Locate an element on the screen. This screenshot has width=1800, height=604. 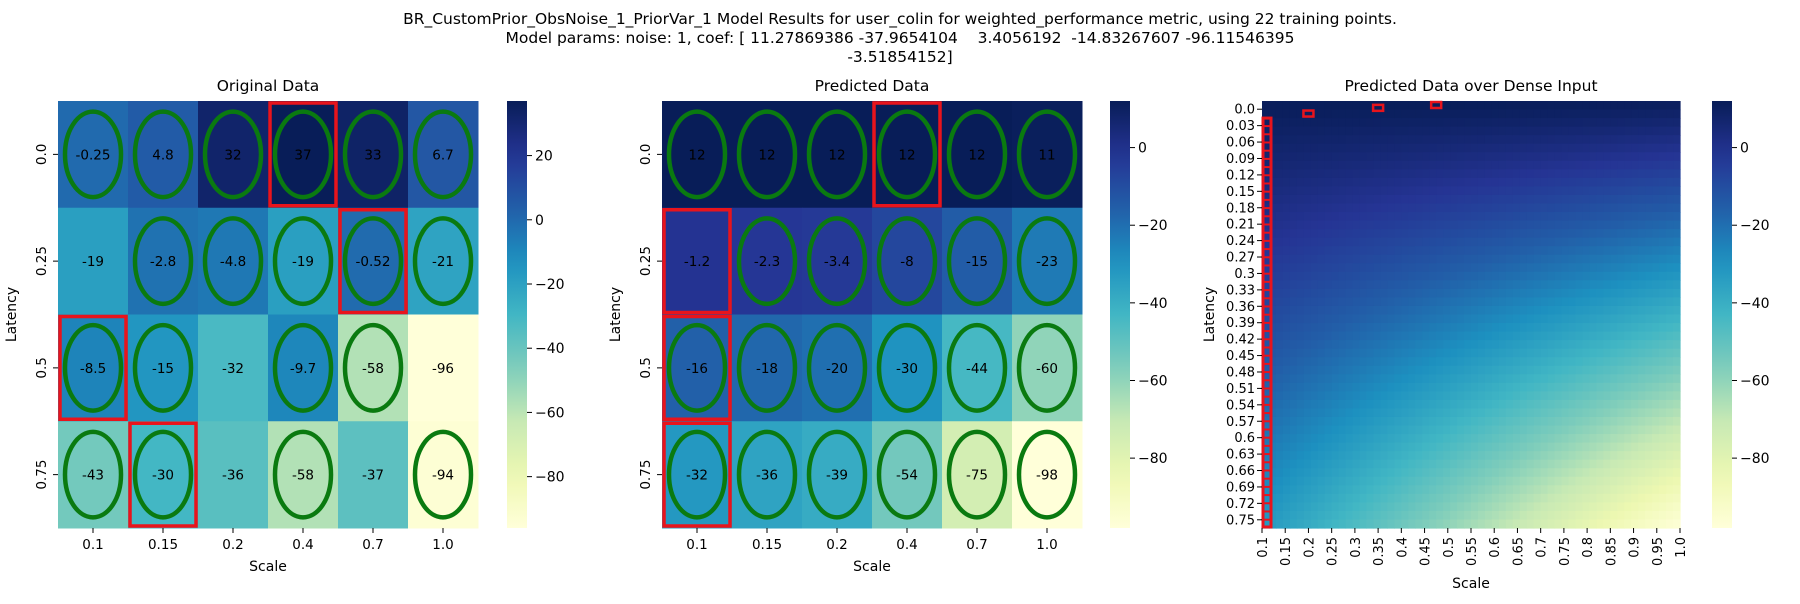
y-tick-label: 0.25 is located at coordinates (42, 261).